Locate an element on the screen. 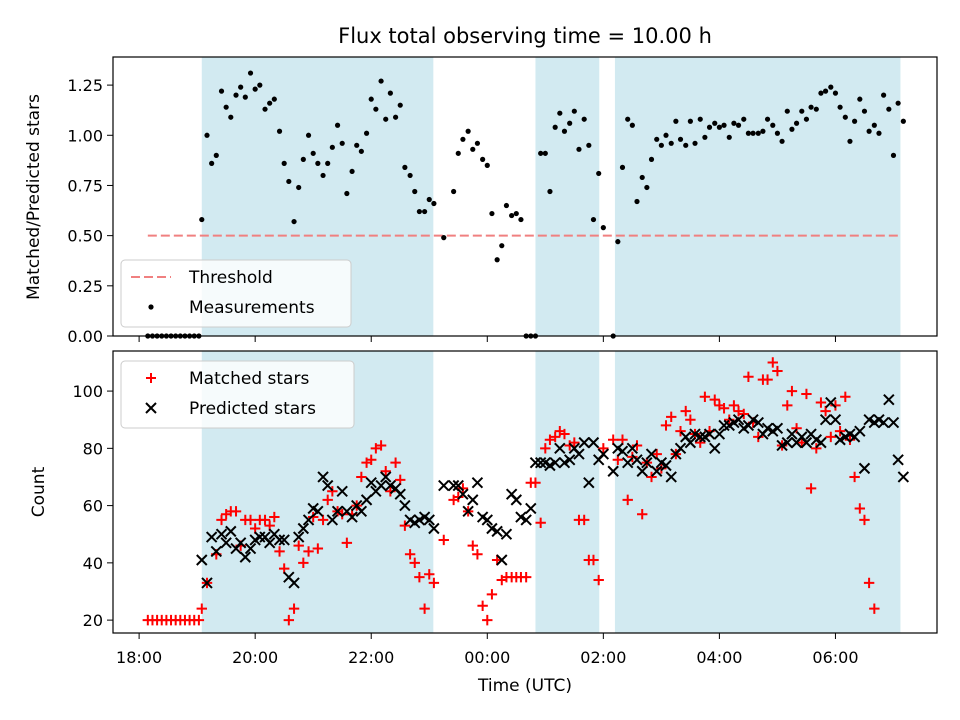 The image size is (960, 720). observing-interval is located at coordinates (757, 492).